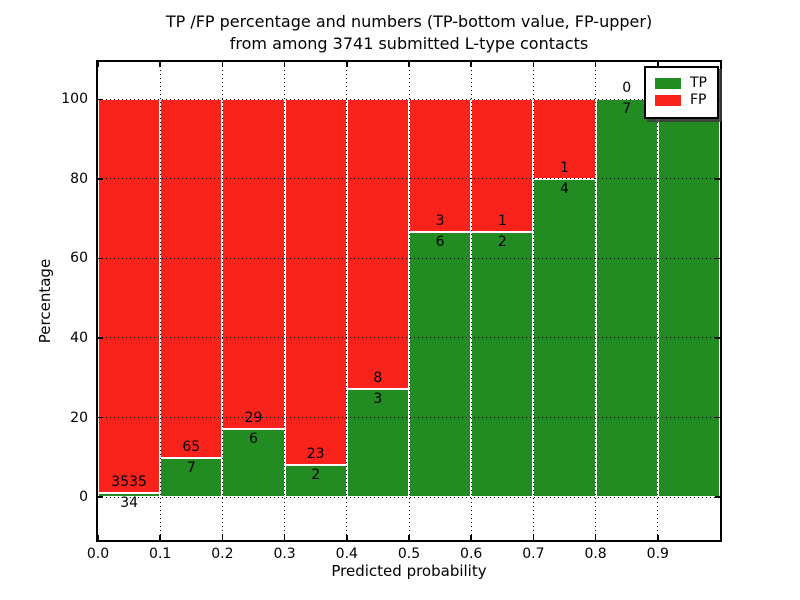  I want to click on legend-item-fp: FP, so click(683, 100).